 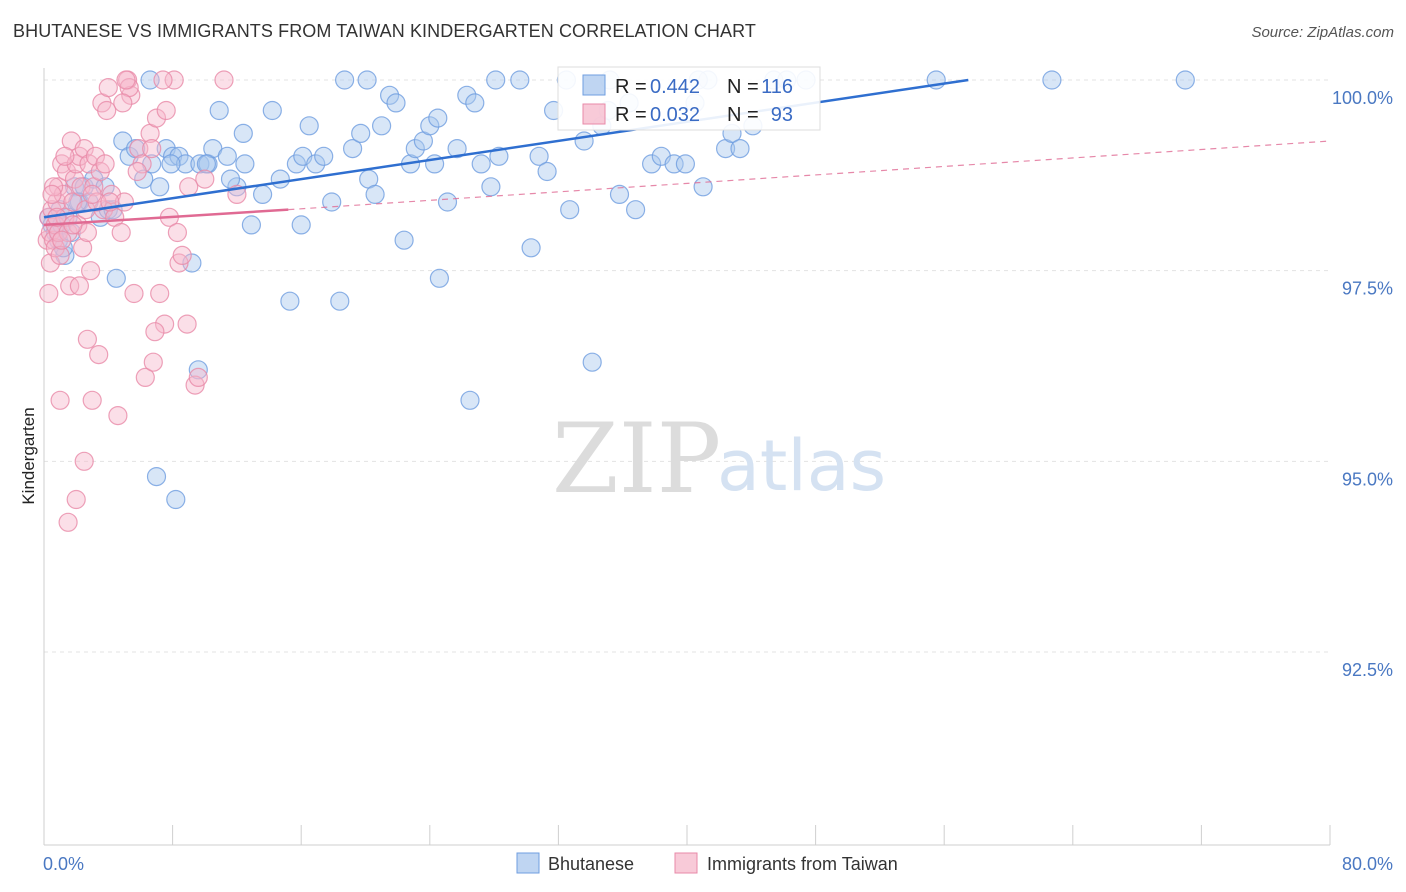 What do you see at coordinates (1367, 289) in the screenshot?
I see `y-tick-label-1: 97.5%` at bounding box center [1367, 289].